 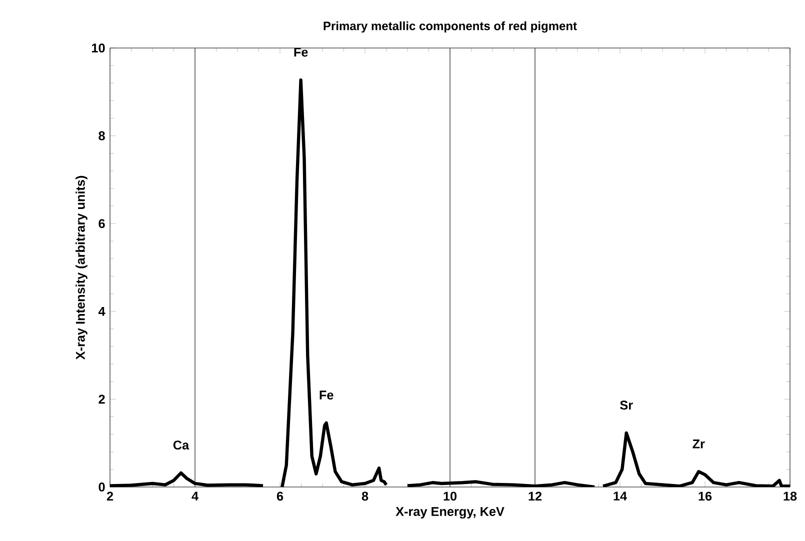 What do you see at coordinates (705, 496) in the screenshot?
I see `x-tick-label: 16` at bounding box center [705, 496].